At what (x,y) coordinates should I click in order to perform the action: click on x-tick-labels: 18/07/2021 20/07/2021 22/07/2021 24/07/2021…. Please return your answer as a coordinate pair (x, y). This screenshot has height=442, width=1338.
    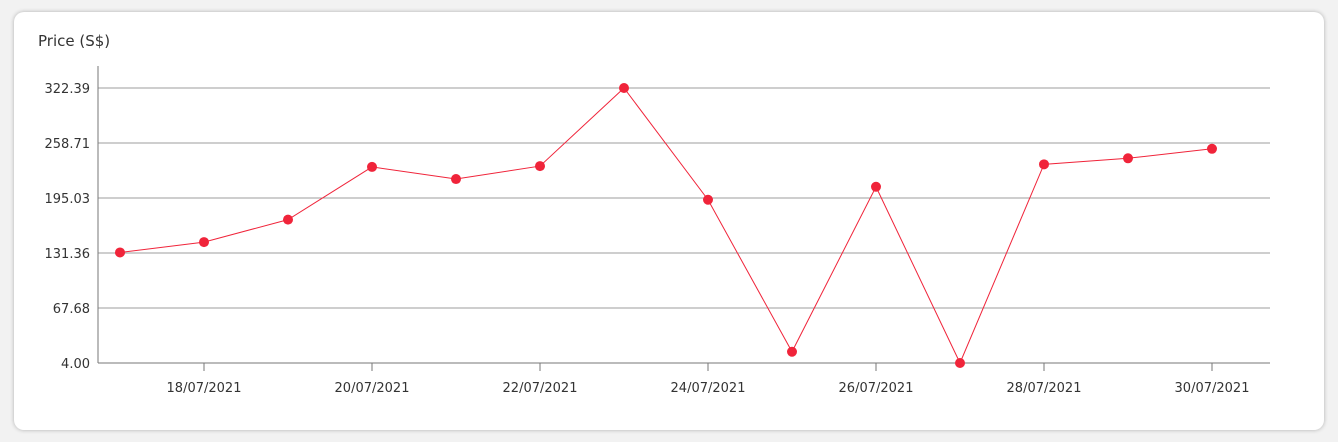
    Looking at the image, I should click on (708, 379).